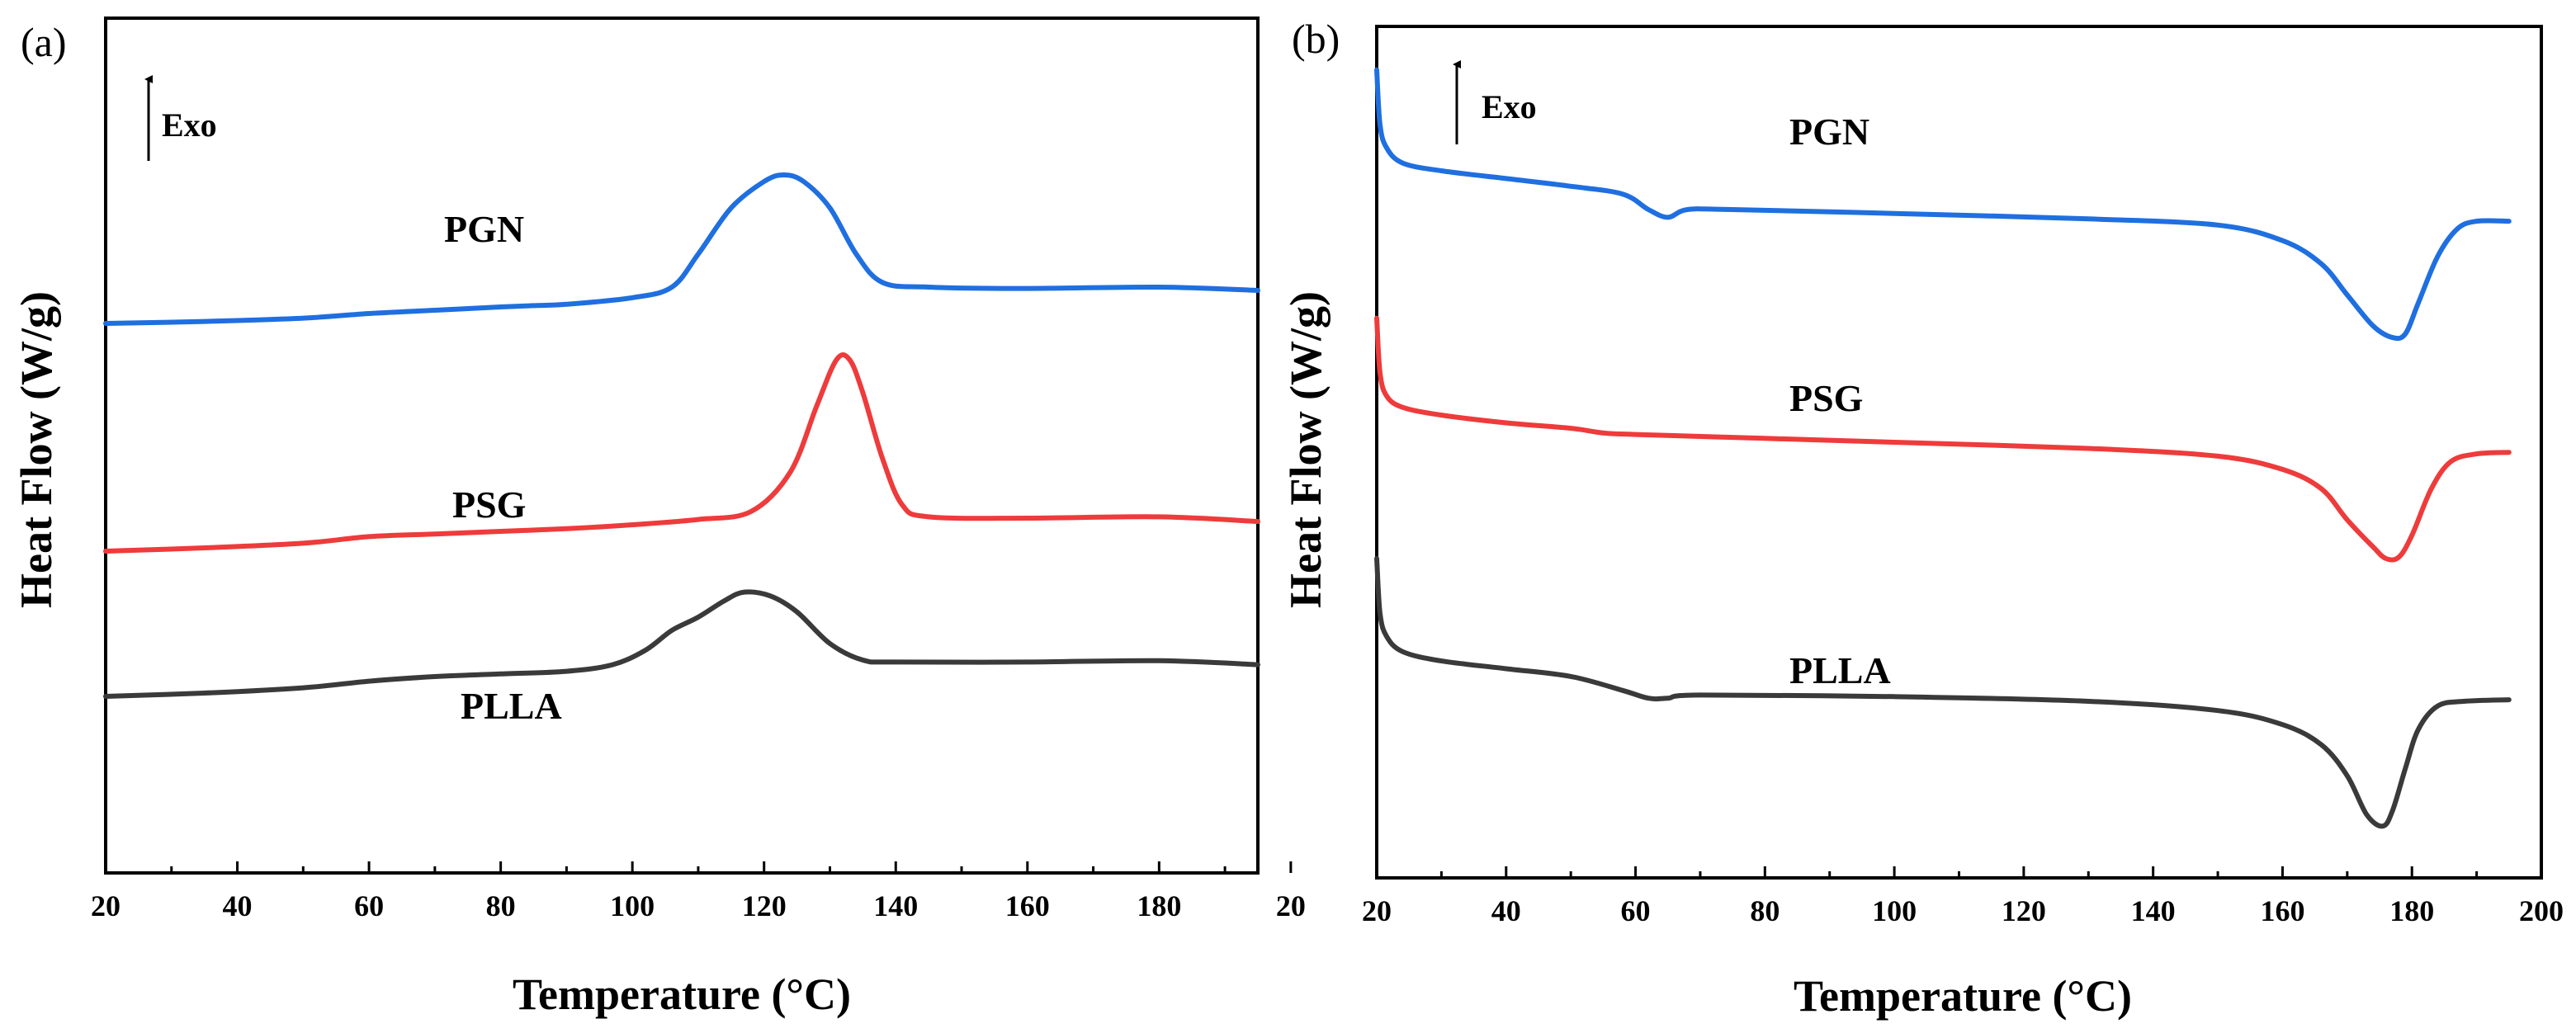  I want to click on panel-a-x-ticks: 20 40 60 80 100 120 140 160 180 20, so click(698, 892).